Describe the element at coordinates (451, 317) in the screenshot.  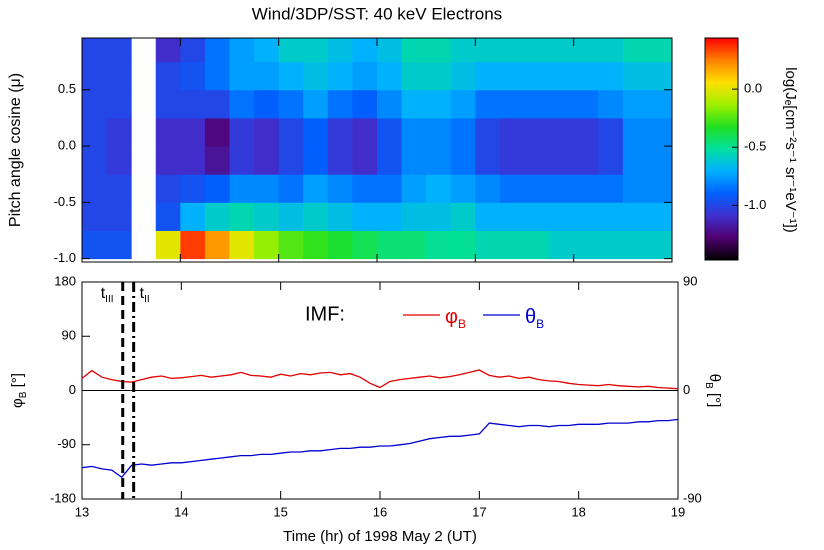
I see `legend-label-part: φ` at that location.